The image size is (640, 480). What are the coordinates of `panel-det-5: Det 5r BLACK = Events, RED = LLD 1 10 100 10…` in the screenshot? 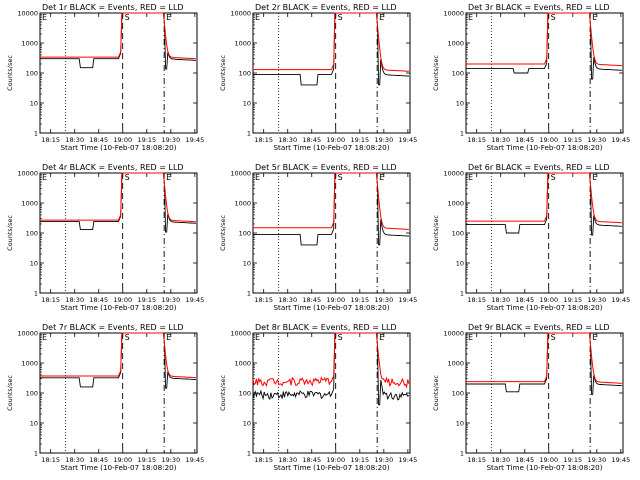 It's located at (318, 237).